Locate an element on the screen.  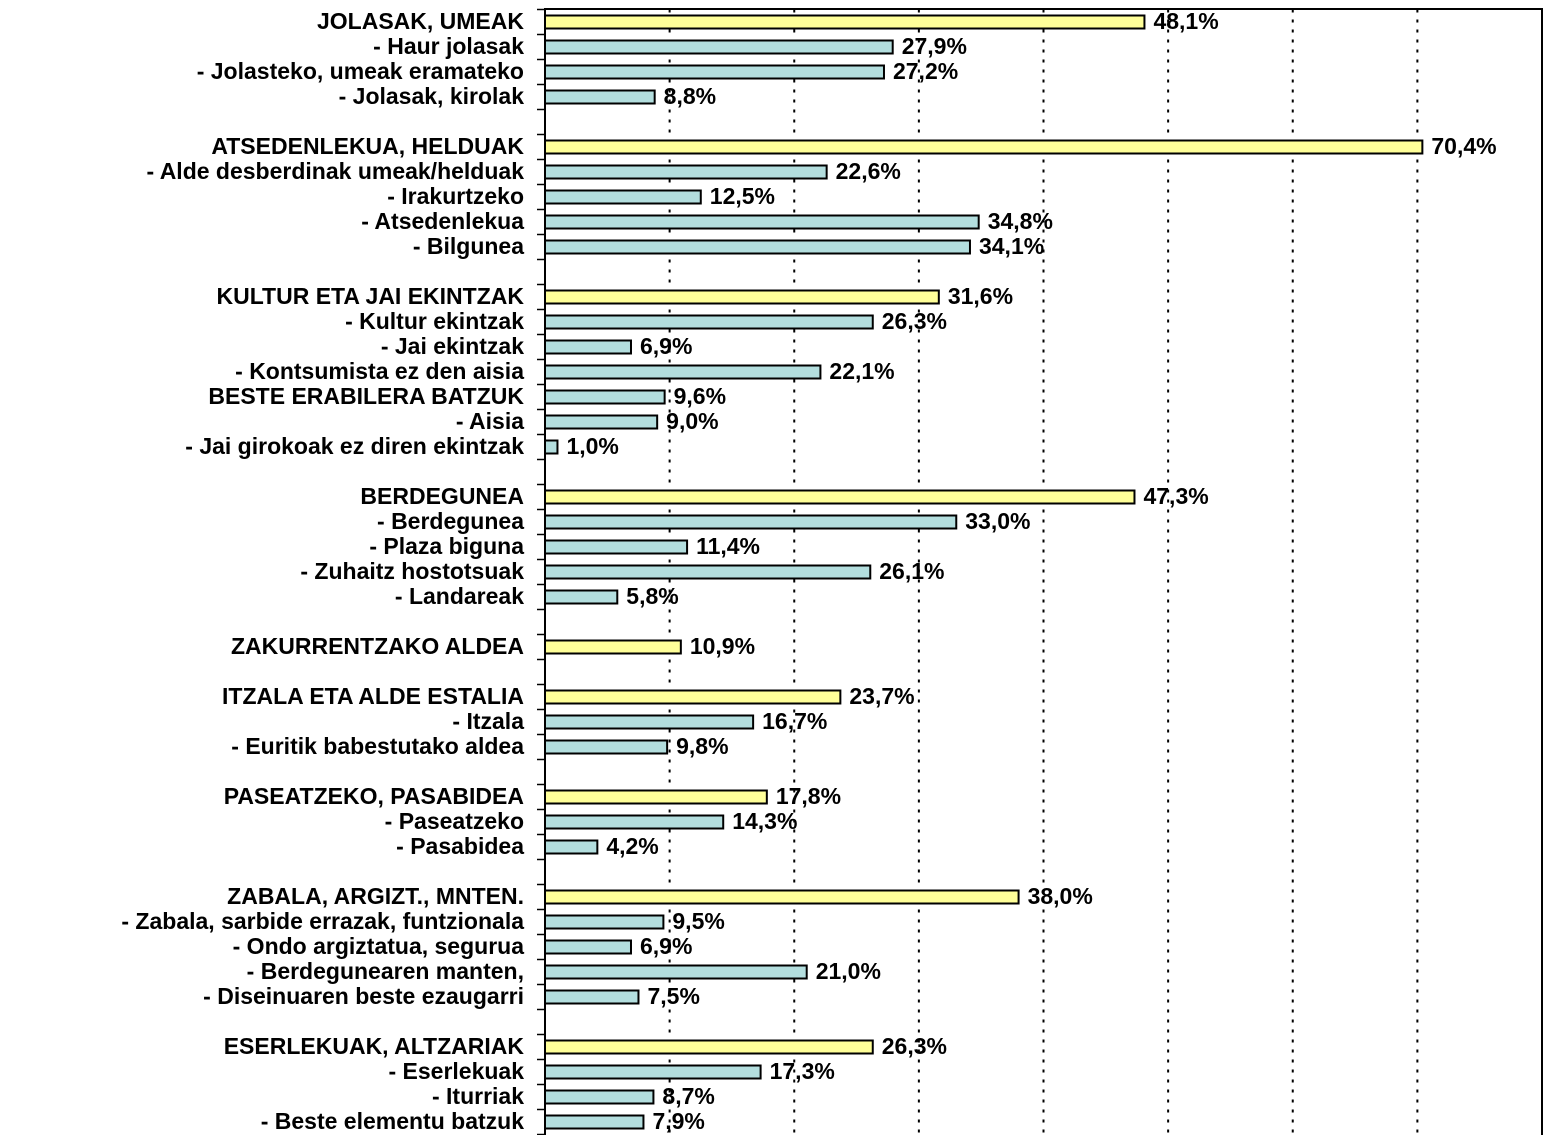
value-label: 27,9% is located at coordinates (934, 46).